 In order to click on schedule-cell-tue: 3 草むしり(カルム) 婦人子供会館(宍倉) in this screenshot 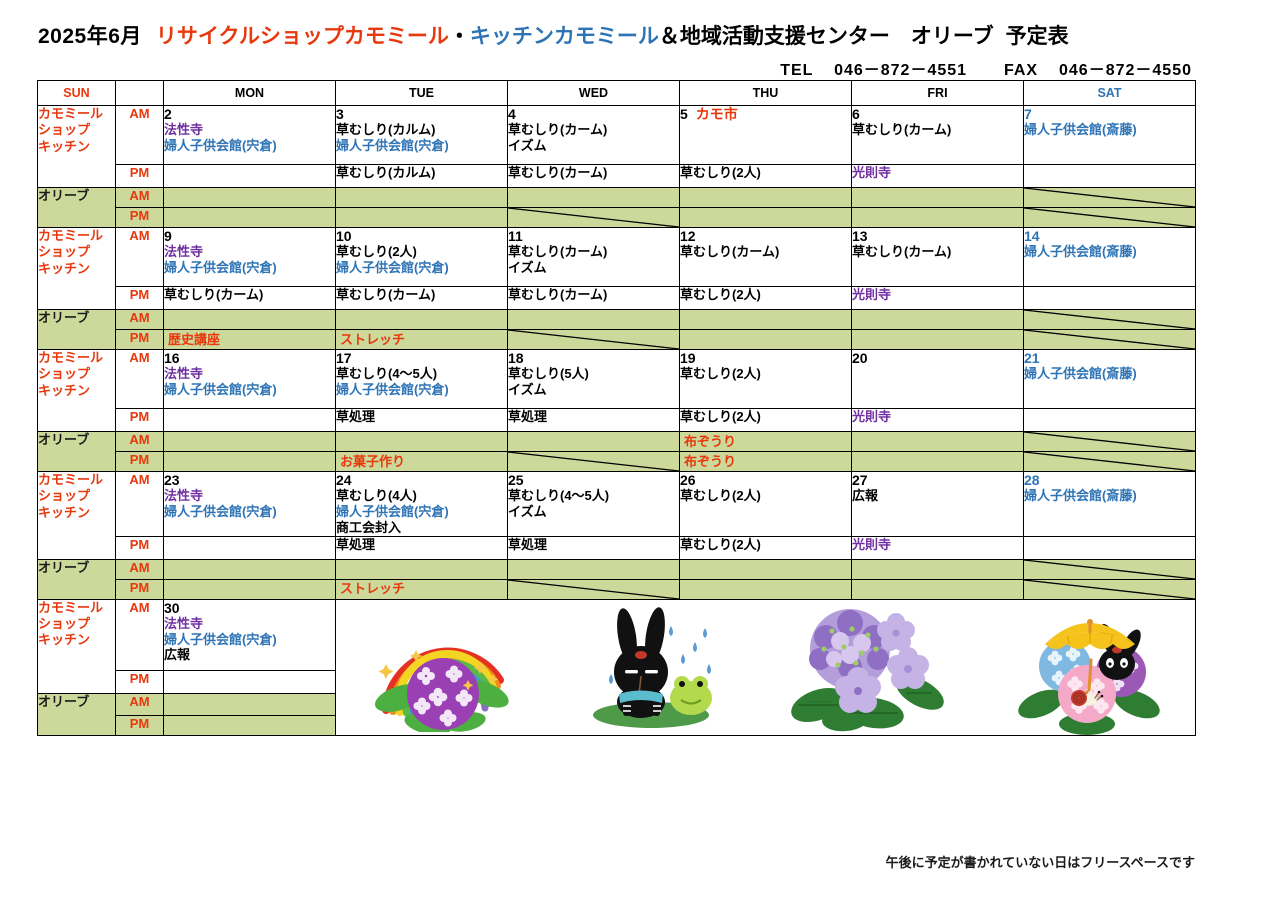, I will do `click(421, 135)`.